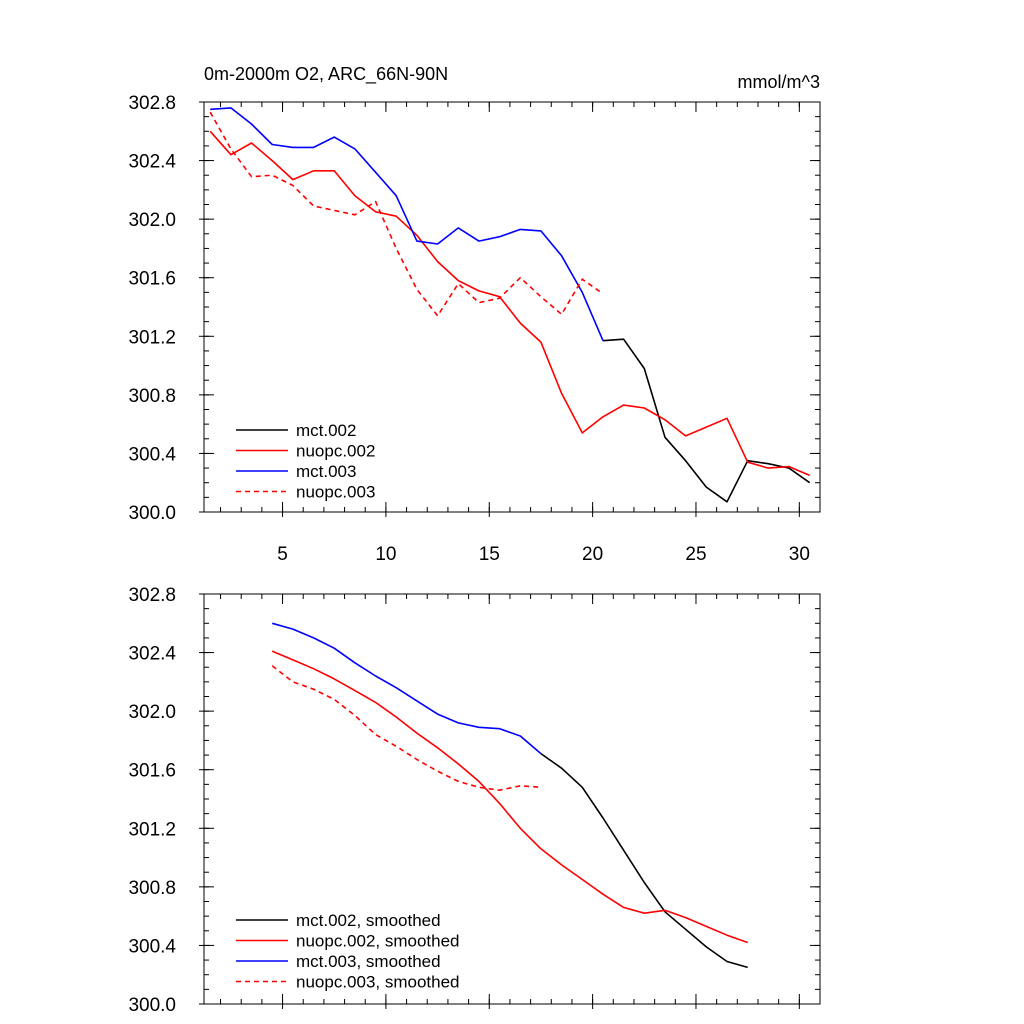  I want to click on legend-label-3: nuopc.003, smoothed, so click(378, 982).